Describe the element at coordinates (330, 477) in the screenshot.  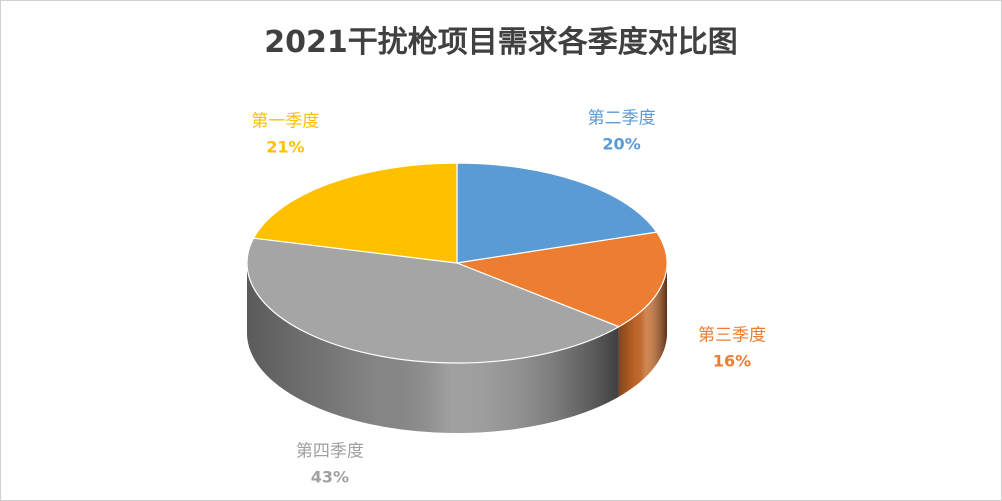
I see `label-percent-4: 43%` at that location.